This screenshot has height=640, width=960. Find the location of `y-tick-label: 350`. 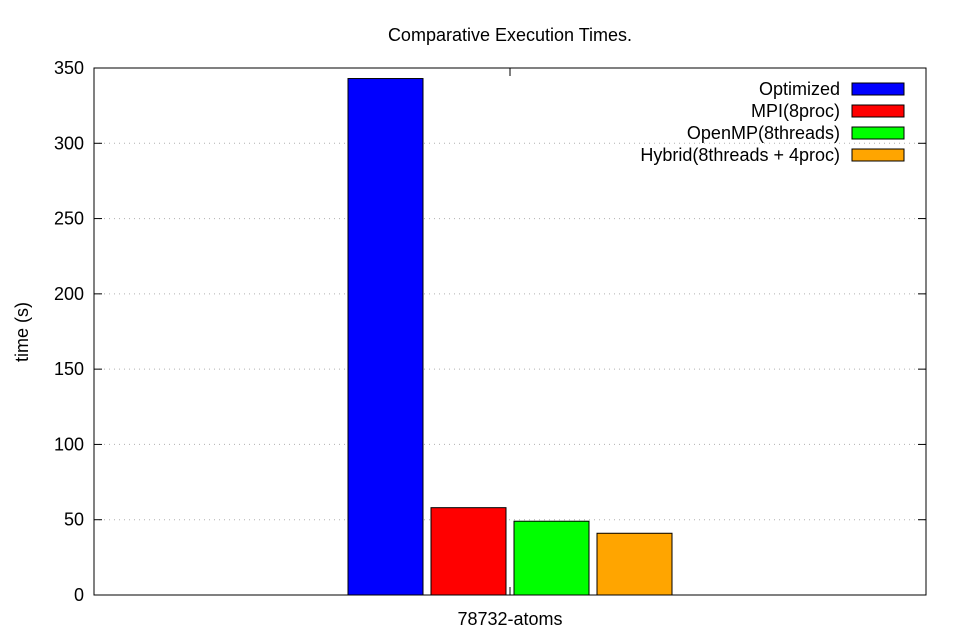

y-tick-label: 350 is located at coordinates (69, 68).